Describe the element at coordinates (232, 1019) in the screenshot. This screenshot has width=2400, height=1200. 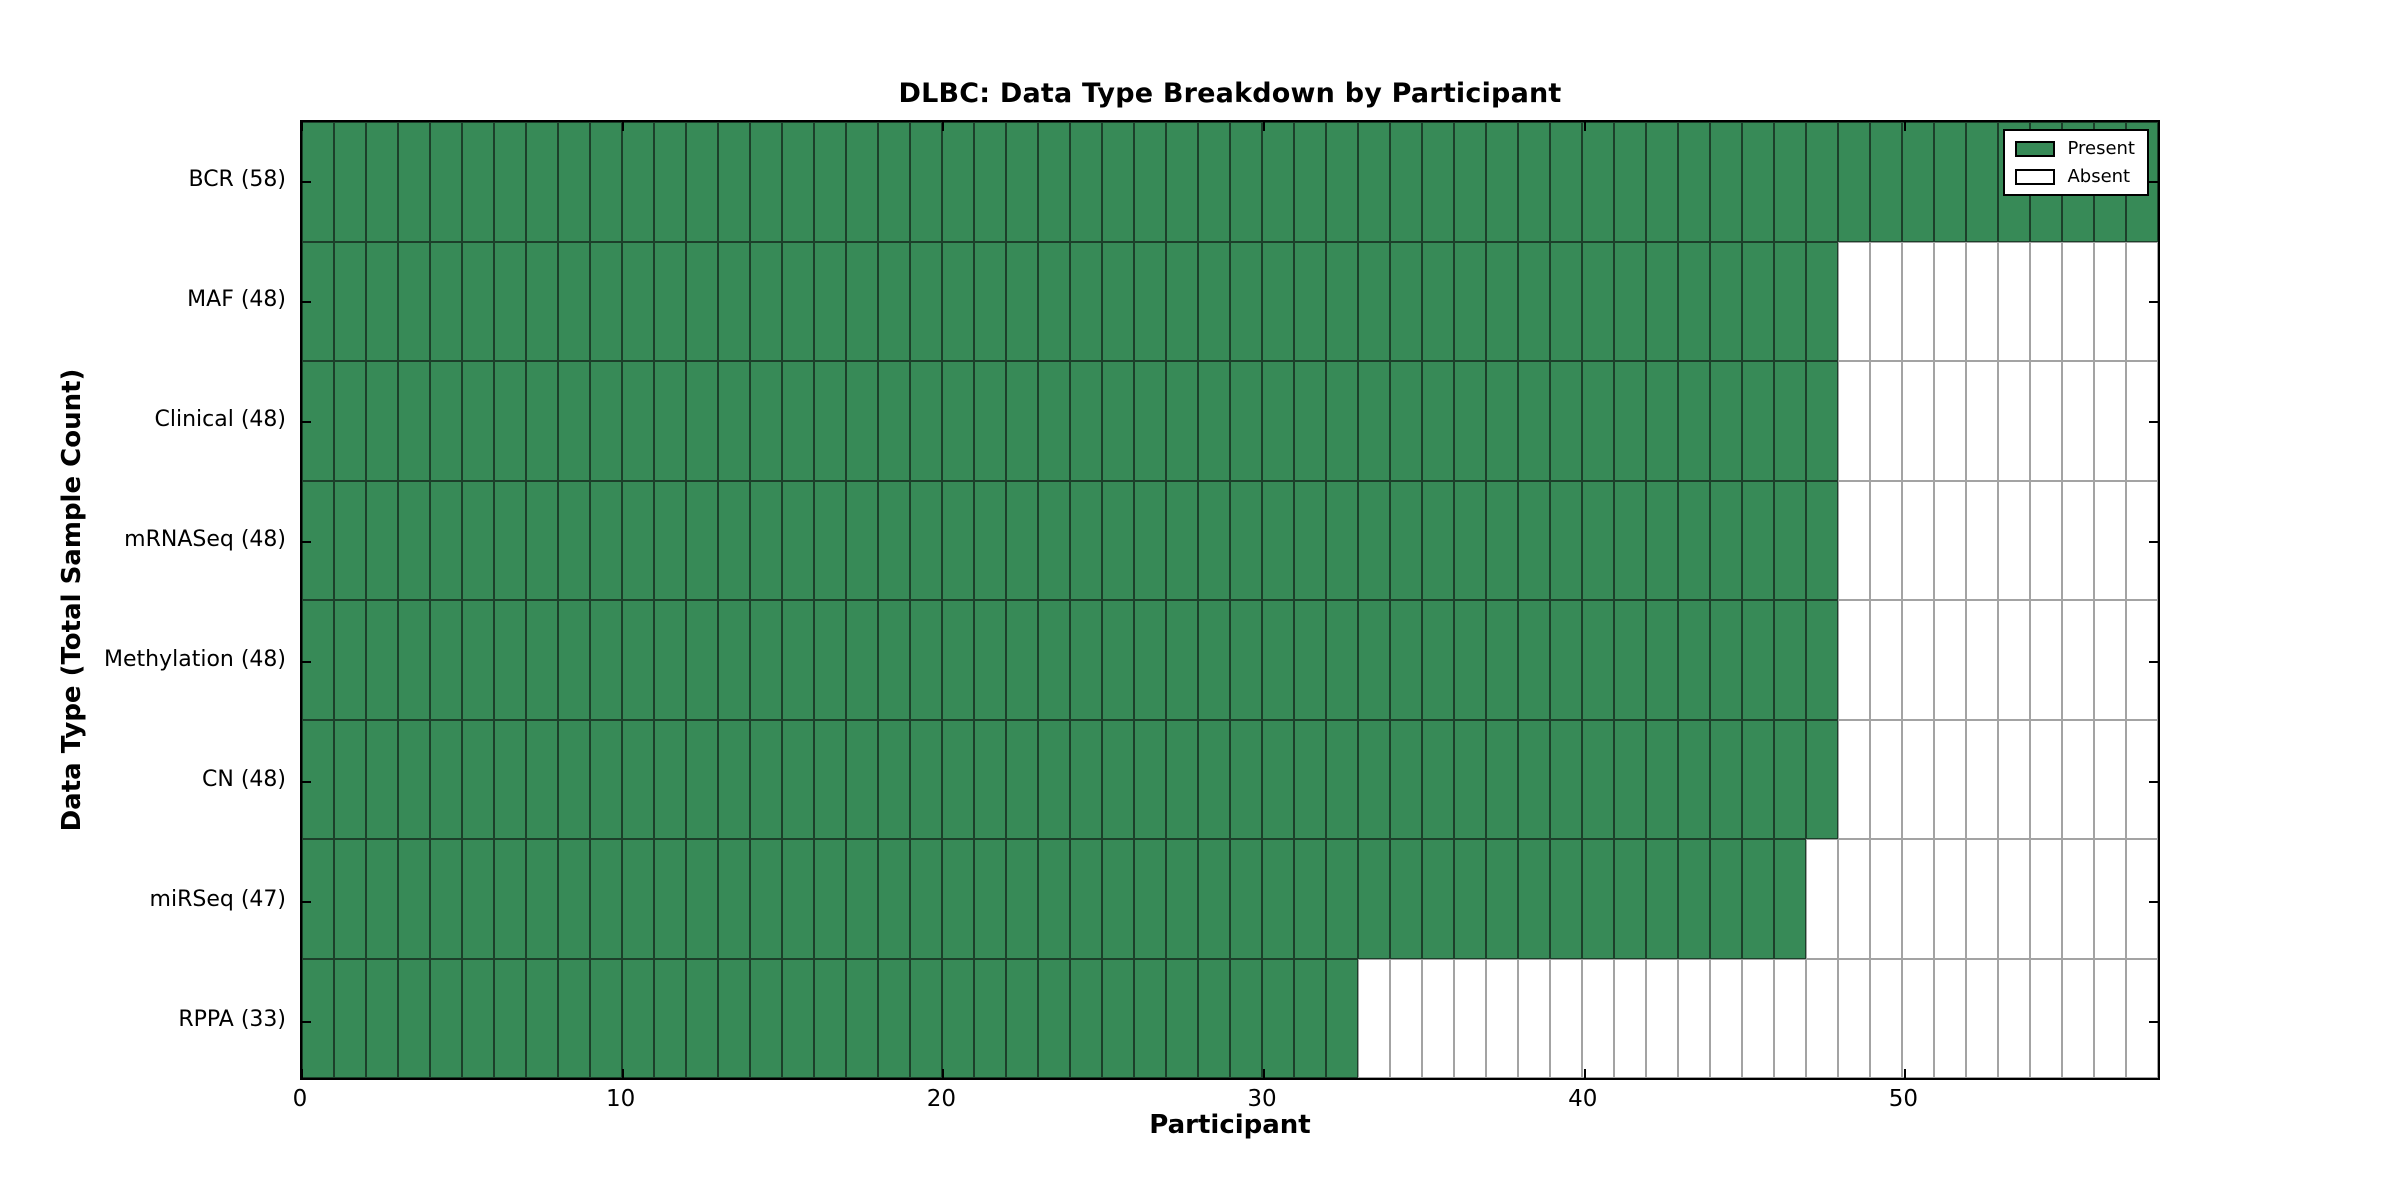
I see `y-tick-label-RPPA: RPPA (33)` at that location.